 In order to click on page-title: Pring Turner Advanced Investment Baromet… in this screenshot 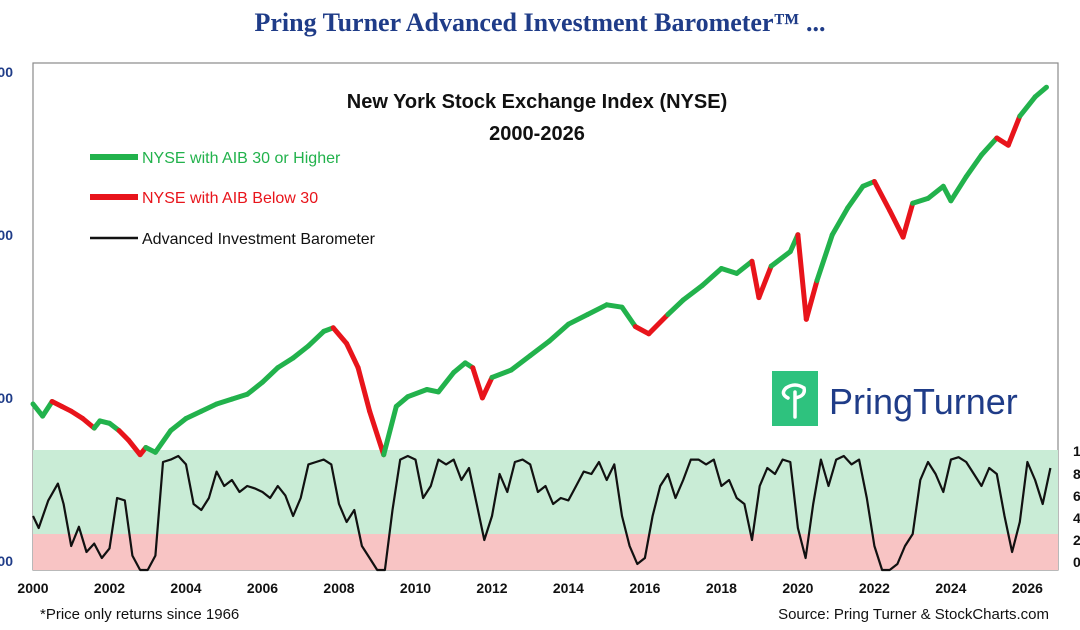, I will do `click(540, 22)`.